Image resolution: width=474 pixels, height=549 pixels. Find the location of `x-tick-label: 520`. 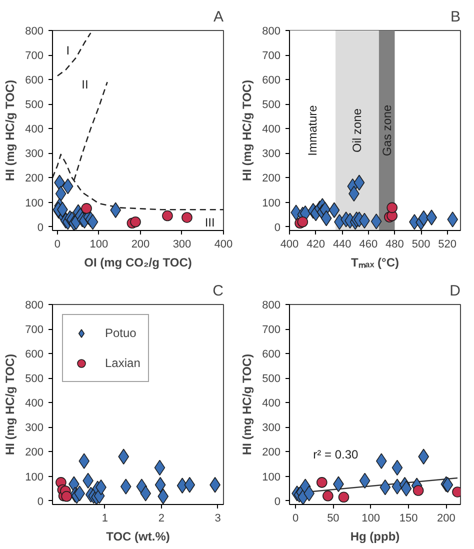

x-tick-label: 520 is located at coordinates (447, 244).